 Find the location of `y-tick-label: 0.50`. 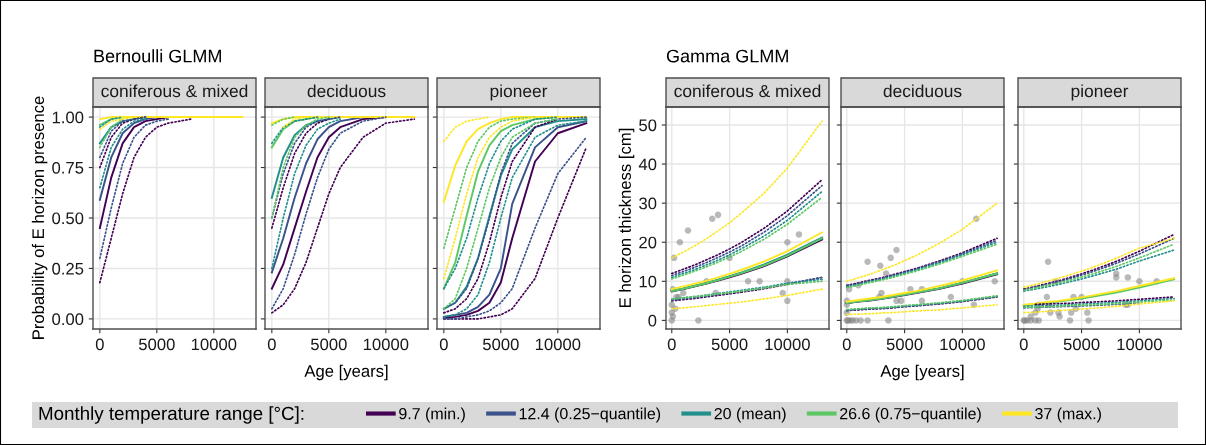

y-tick-label: 0.50 is located at coordinates (68, 218).